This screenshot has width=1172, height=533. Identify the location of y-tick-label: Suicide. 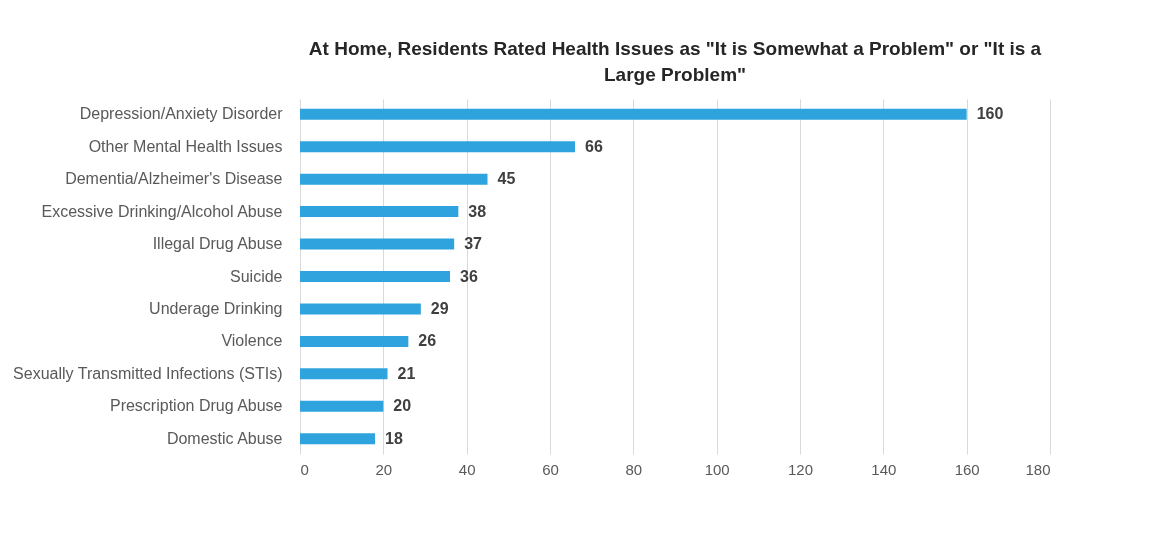
(256, 276).